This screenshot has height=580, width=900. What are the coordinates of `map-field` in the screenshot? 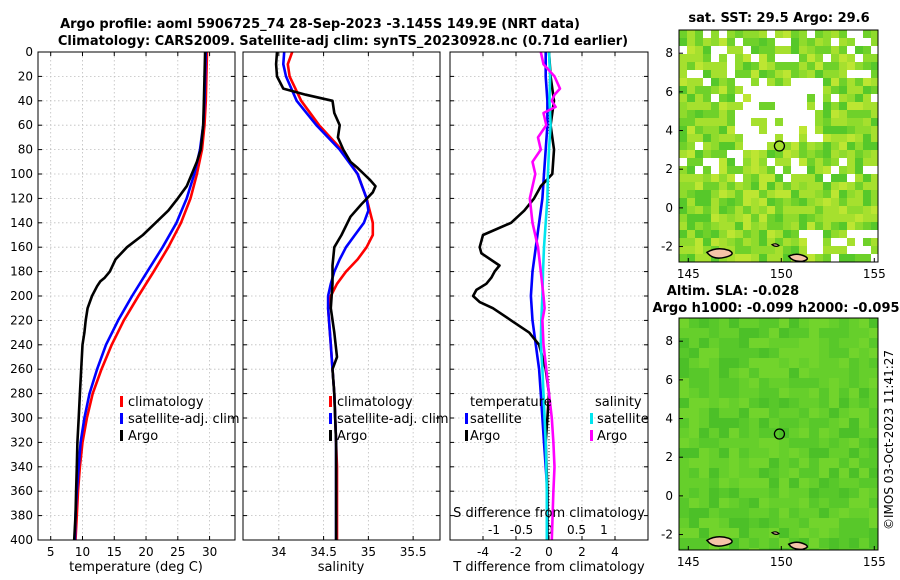 It's located at (778, 434).